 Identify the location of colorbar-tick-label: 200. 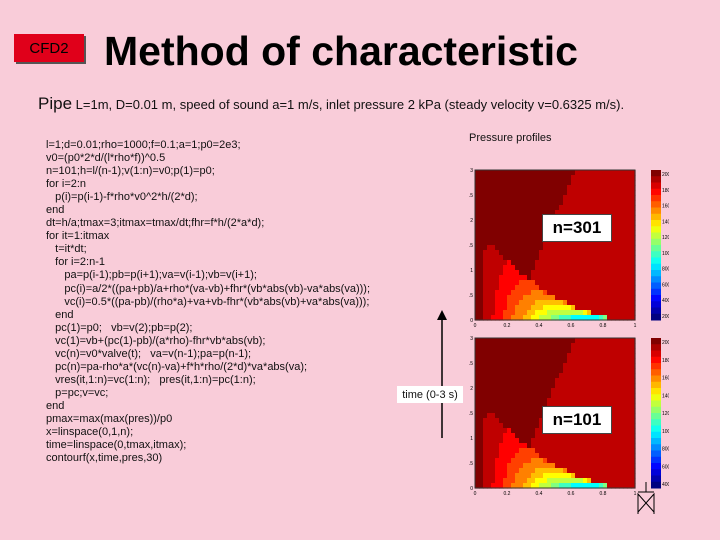
(665, 317).